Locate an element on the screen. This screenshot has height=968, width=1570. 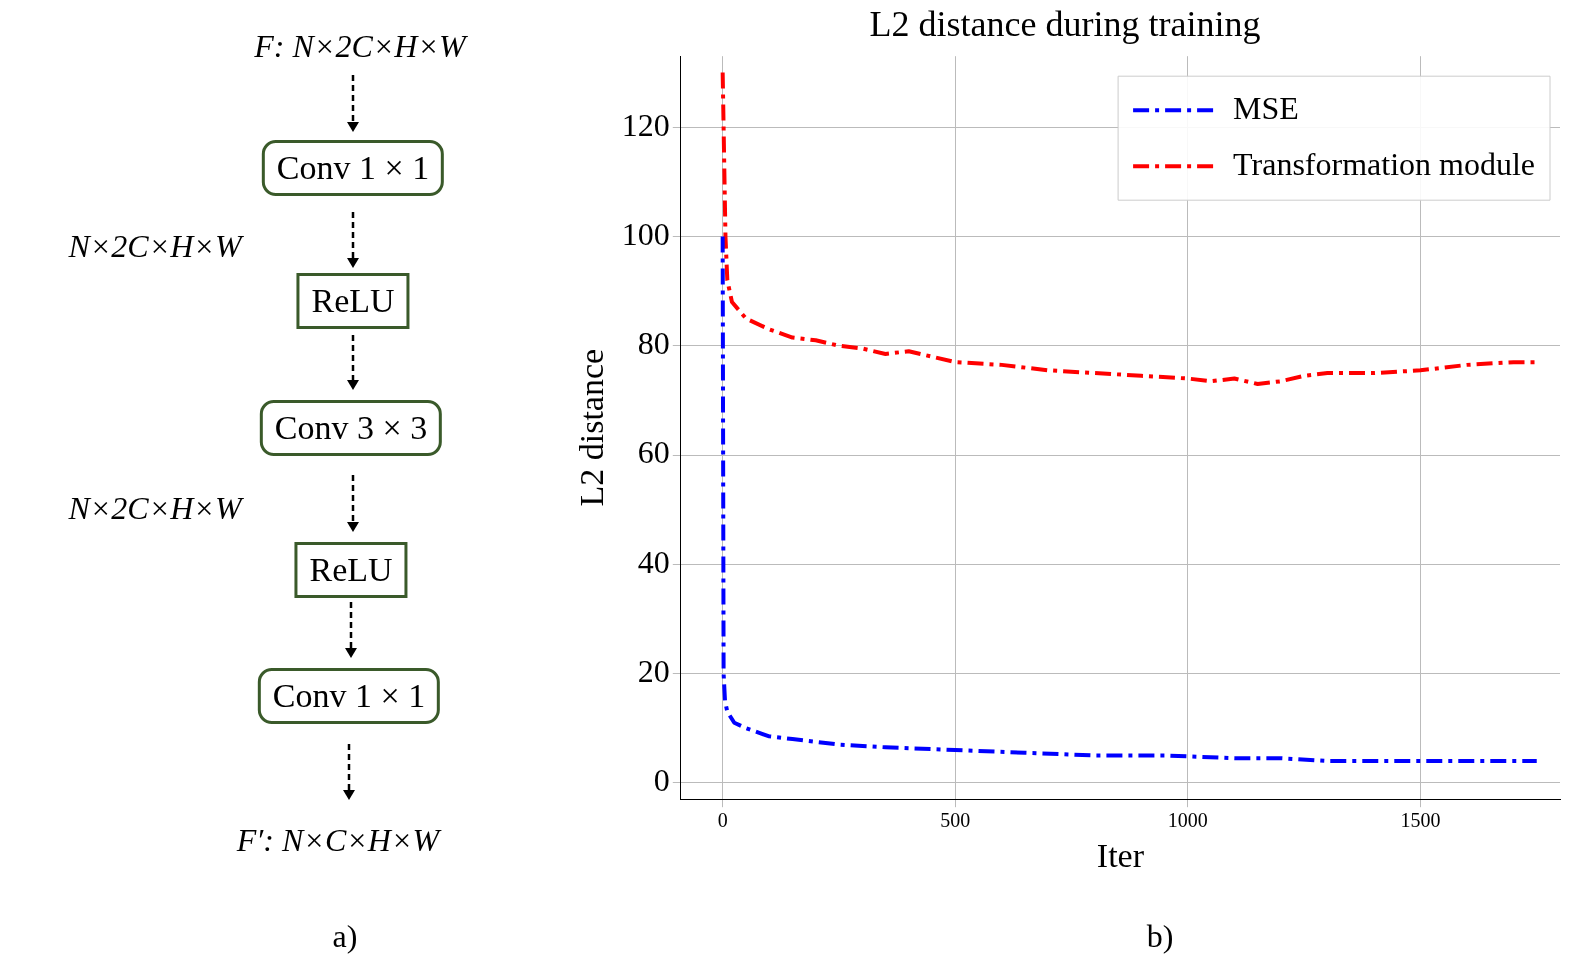
y-tick-label: 80 is located at coordinates (653, 343).